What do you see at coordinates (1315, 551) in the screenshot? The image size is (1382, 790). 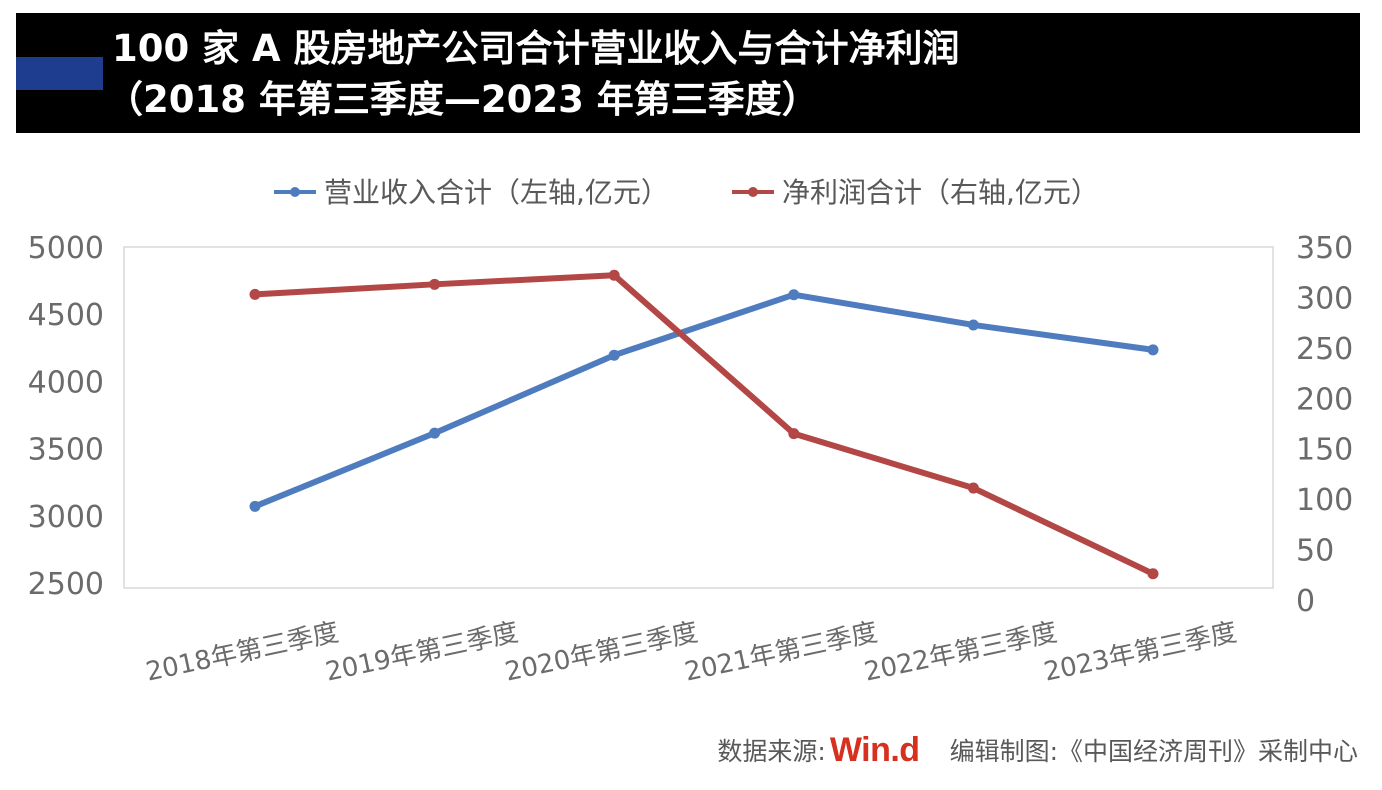 I see `right-tick-label: 50` at bounding box center [1315, 551].